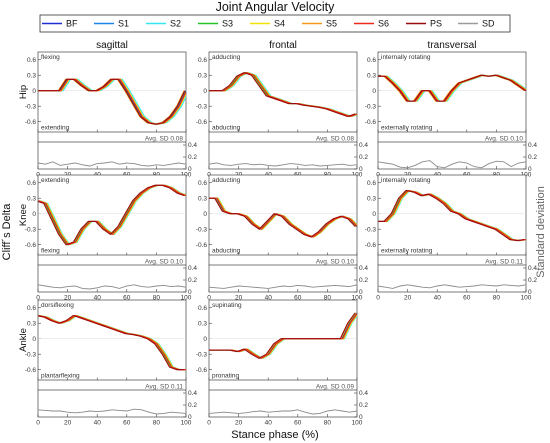  I want to click on legend-label: S1, so click(123, 24).